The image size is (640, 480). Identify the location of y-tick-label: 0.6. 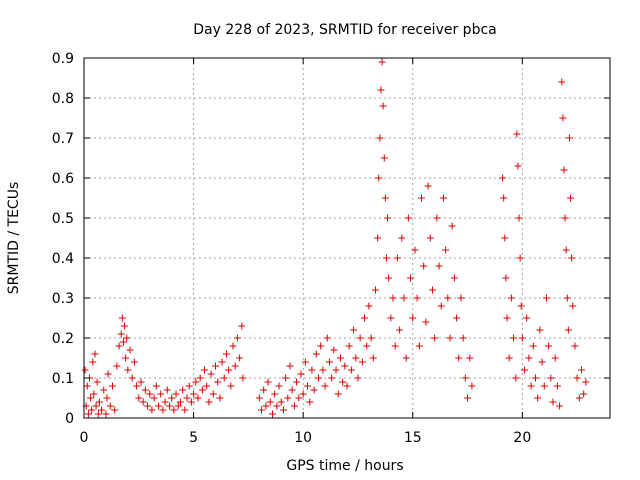
(63, 179).